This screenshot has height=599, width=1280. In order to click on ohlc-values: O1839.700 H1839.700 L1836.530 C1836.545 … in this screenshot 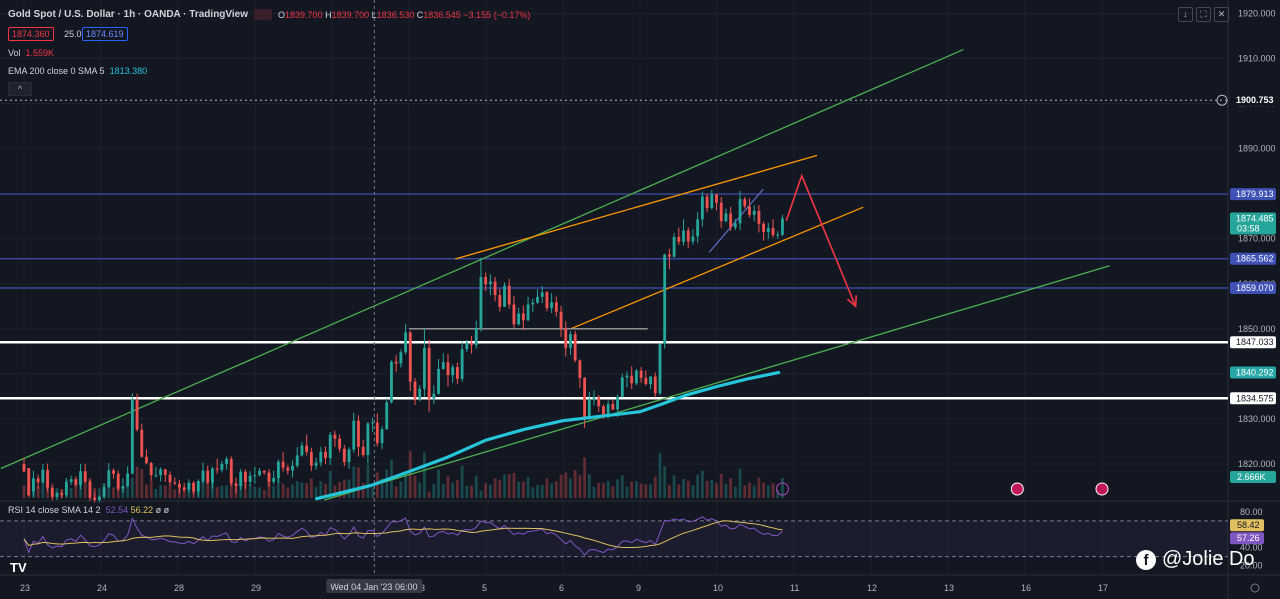, I will do `click(404, 14)`.